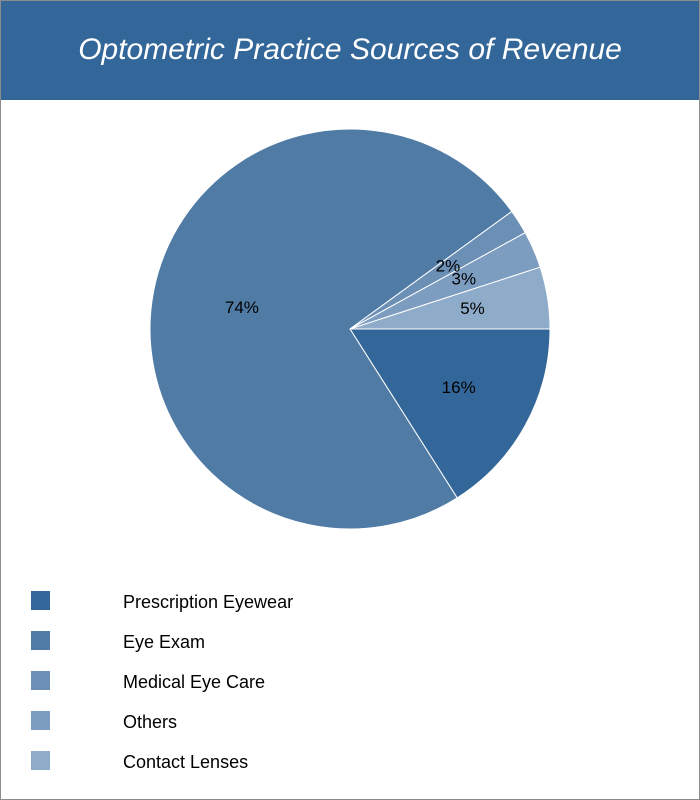 The width and height of the screenshot is (700, 800). I want to click on pie-slice-prescription-eyewear, so click(450, 413).